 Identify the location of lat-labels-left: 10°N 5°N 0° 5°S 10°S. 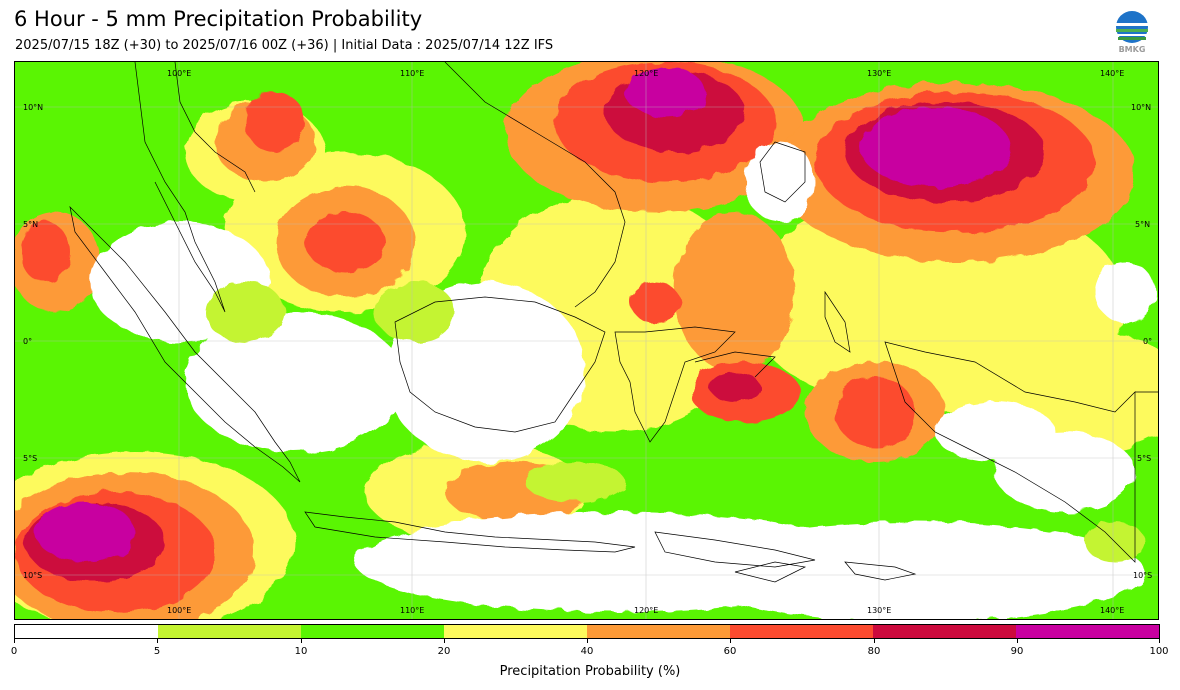
(33, 341).